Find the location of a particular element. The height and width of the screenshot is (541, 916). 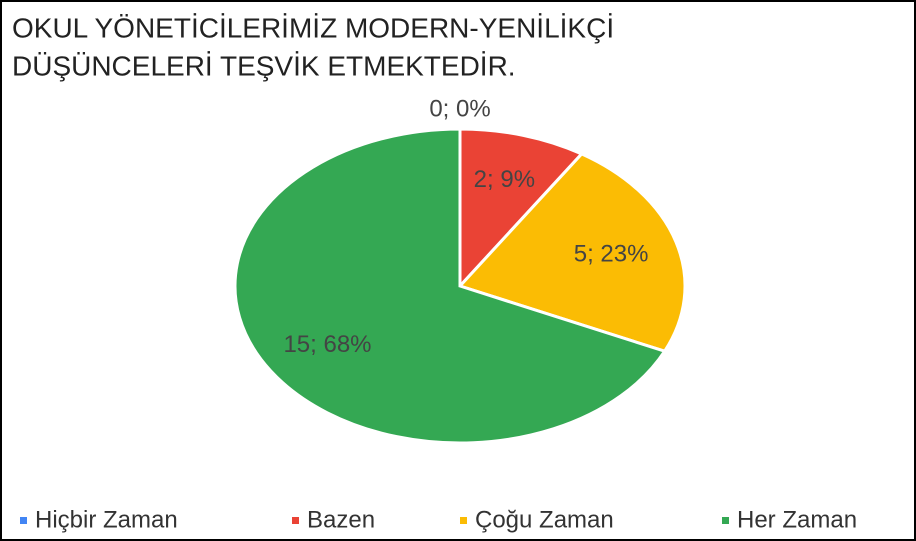

chart-title: DÜŞÜNCELERİ TEŞVİK ETMEKTEDİR. is located at coordinates (264, 65).